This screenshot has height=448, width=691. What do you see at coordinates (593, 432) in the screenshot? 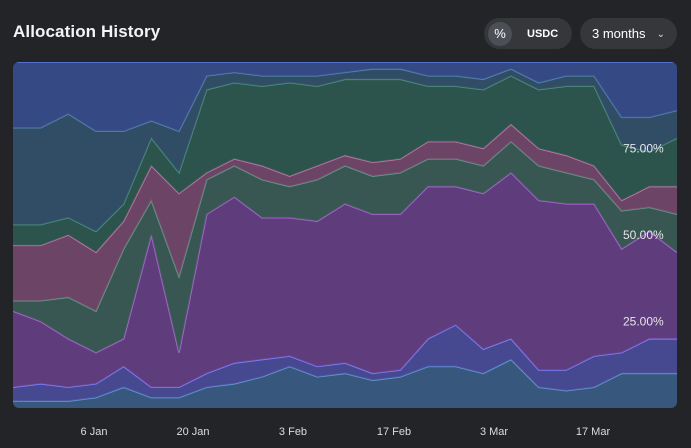
I see `x-tick-label: 17 Mar` at bounding box center [593, 432].